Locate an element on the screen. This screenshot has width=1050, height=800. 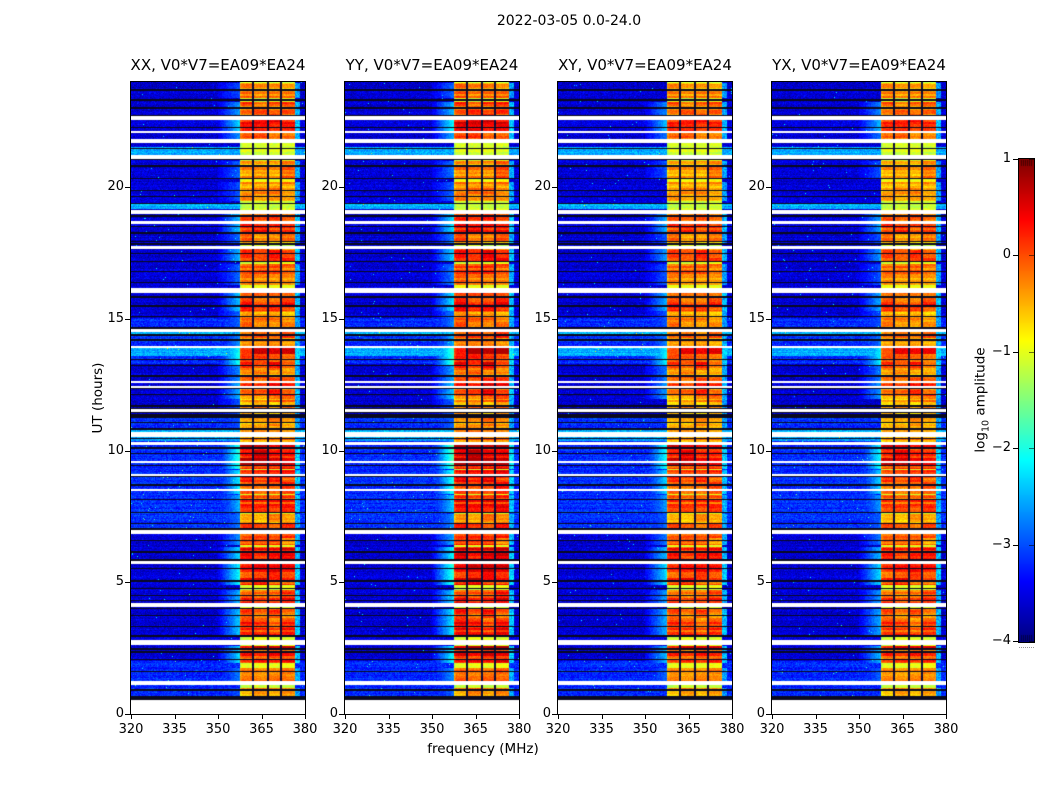
colorbar-minor-dots is located at coordinates (1026, 647).